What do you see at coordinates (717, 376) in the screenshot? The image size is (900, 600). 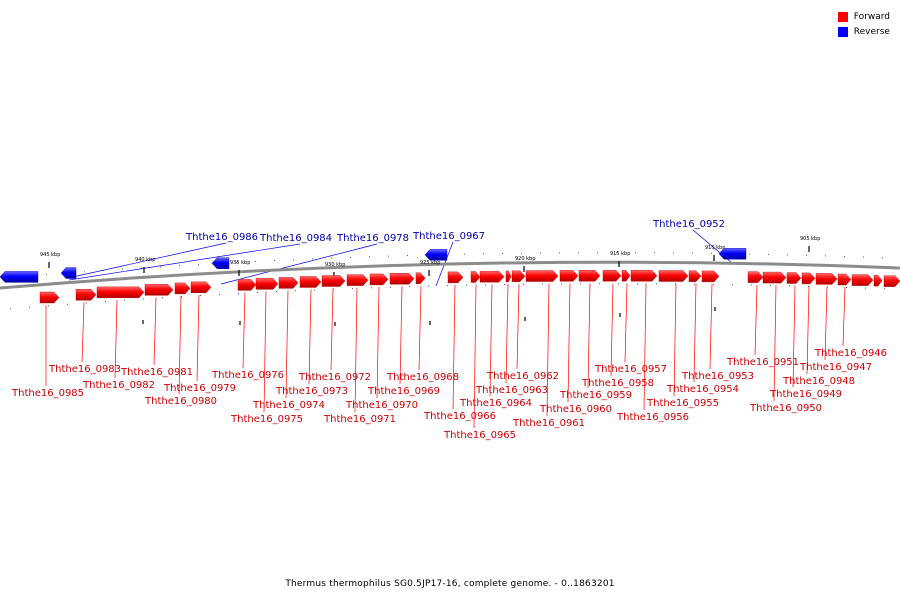 I see `forward-gene-label: Ththe16_0953` at bounding box center [717, 376].